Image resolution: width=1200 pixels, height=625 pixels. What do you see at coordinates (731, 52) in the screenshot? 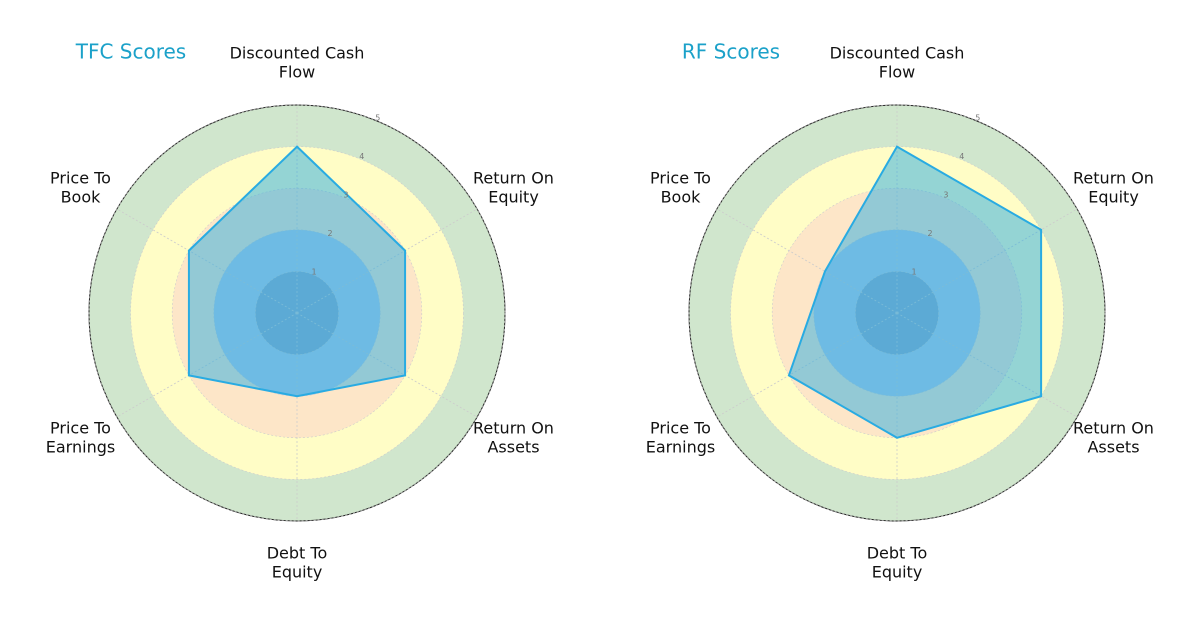
I see `chart-title: RF Scores` at bounding box center [731, 52].